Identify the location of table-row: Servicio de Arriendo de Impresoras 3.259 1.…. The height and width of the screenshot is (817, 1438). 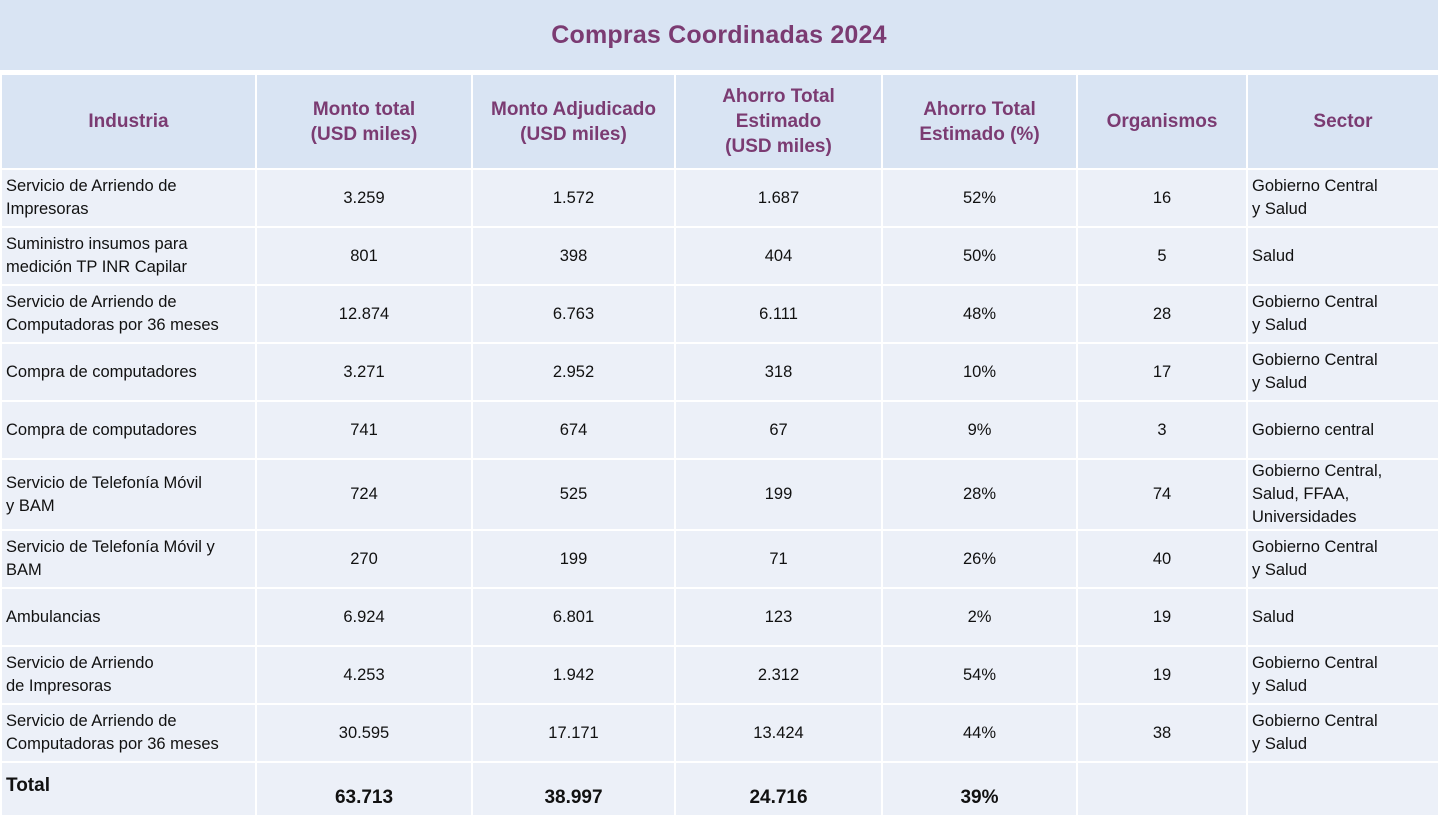
(719, 198).